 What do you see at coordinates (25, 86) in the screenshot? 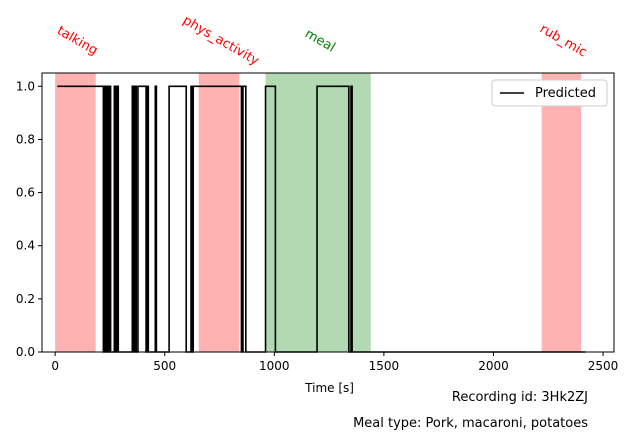
I see `y-tick-label: 1.0` at bounding box center [25, 86].